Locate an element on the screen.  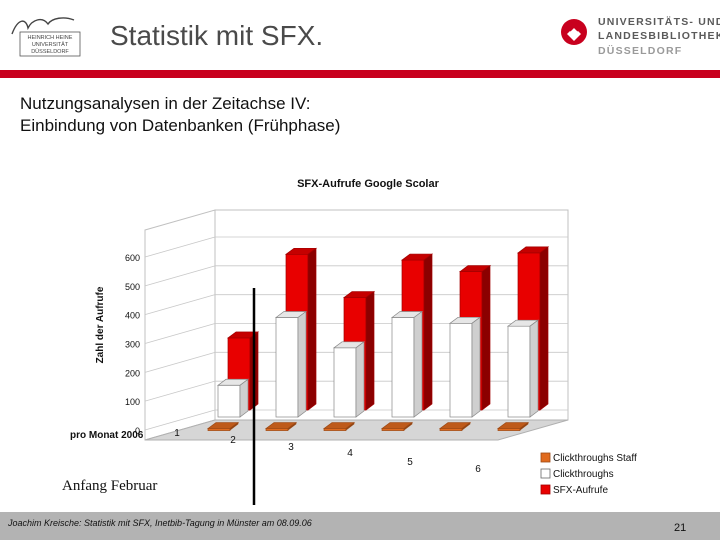
x-tick-label: 4 is located at coordinates (350, 453).